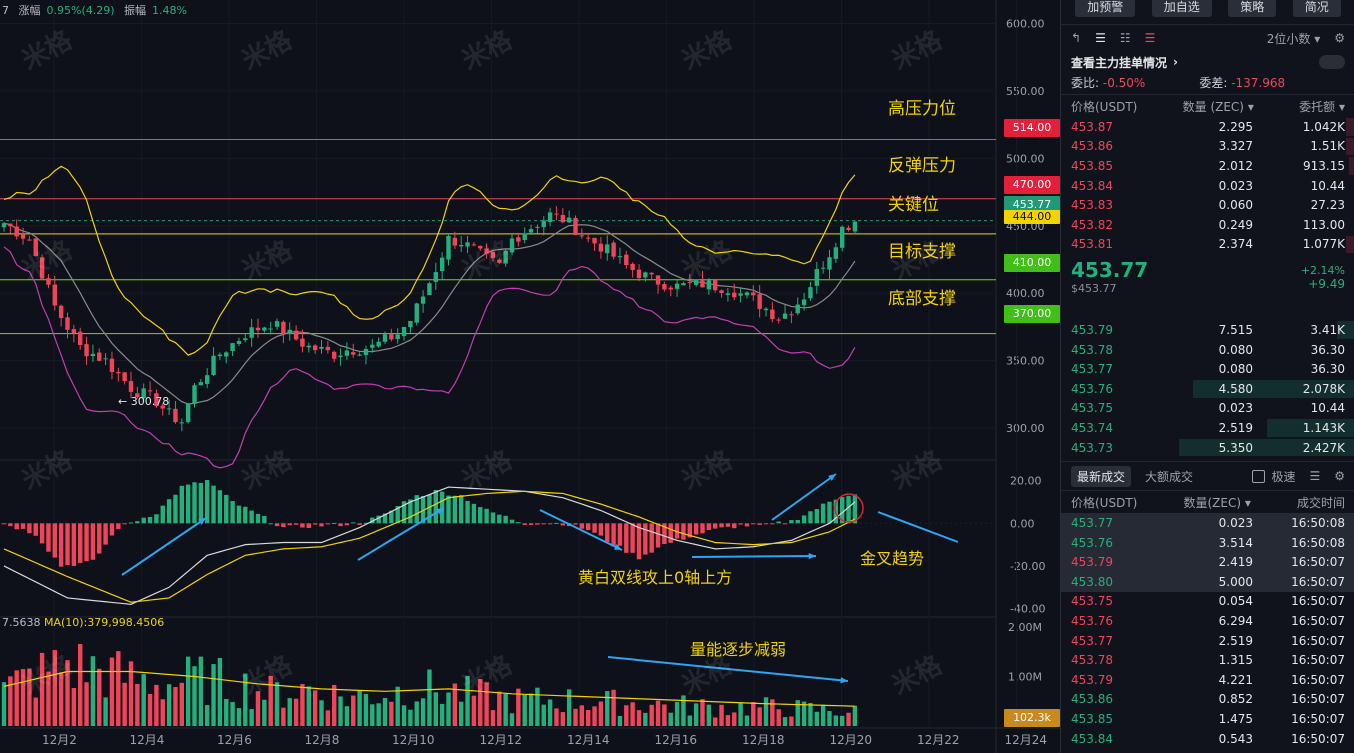  Describe the element at coordinates (1207, 205) in the screenshot. I see `ask-row: 453.83 0.060 27.23` at that location.